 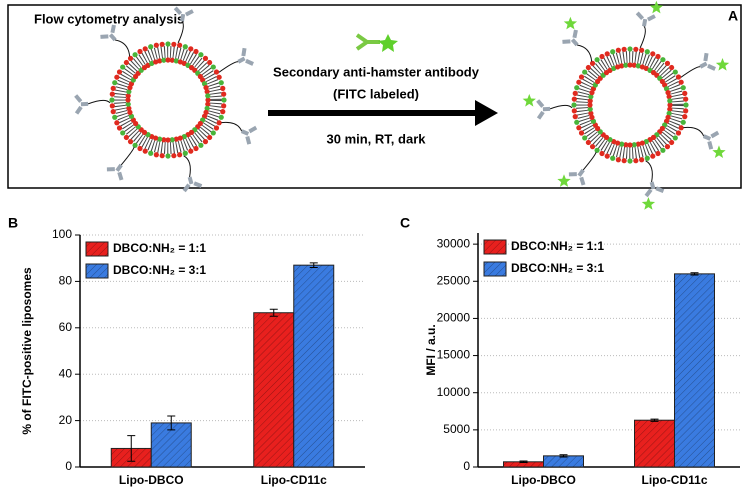 What do you see at coordinates (529, 100) in the screenshot?
I see `fitc-star` at bounding box center [529, 100].